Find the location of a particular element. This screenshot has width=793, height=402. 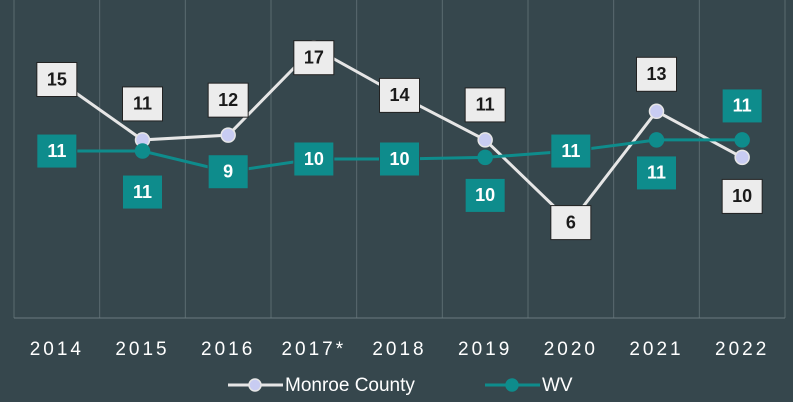

data-label: 9 is located at coordinates (228, 171).